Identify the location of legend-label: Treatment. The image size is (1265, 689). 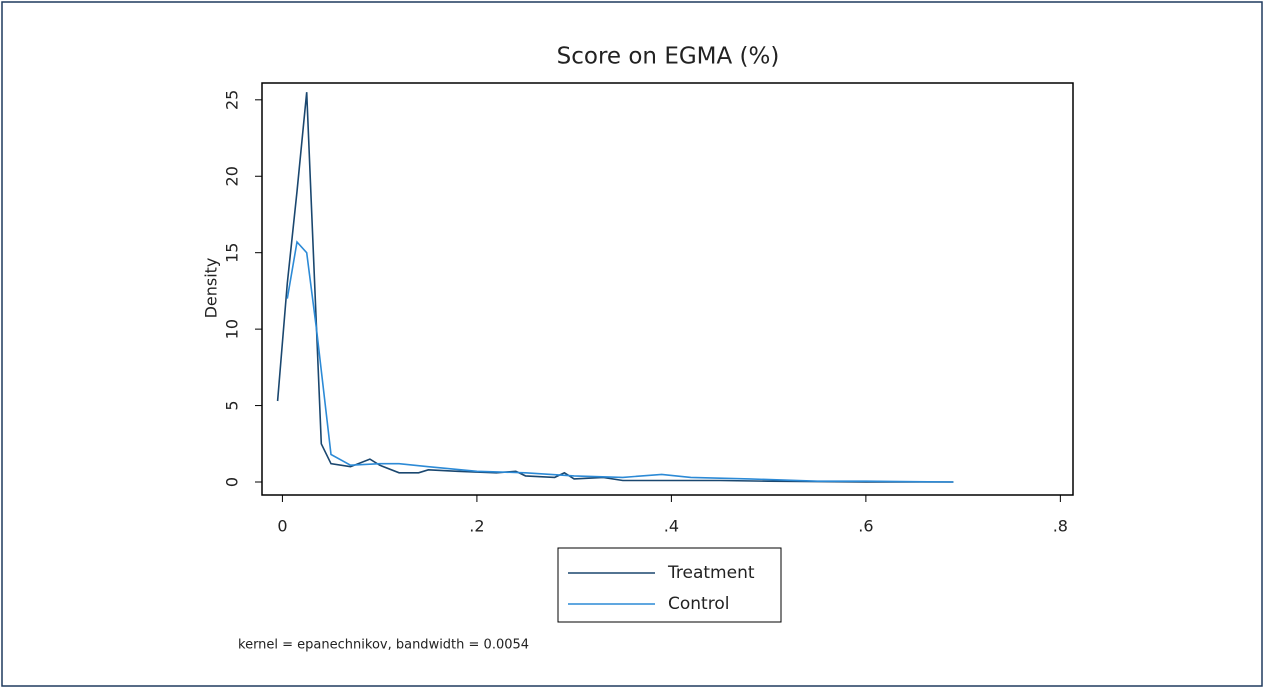
(711, 573).